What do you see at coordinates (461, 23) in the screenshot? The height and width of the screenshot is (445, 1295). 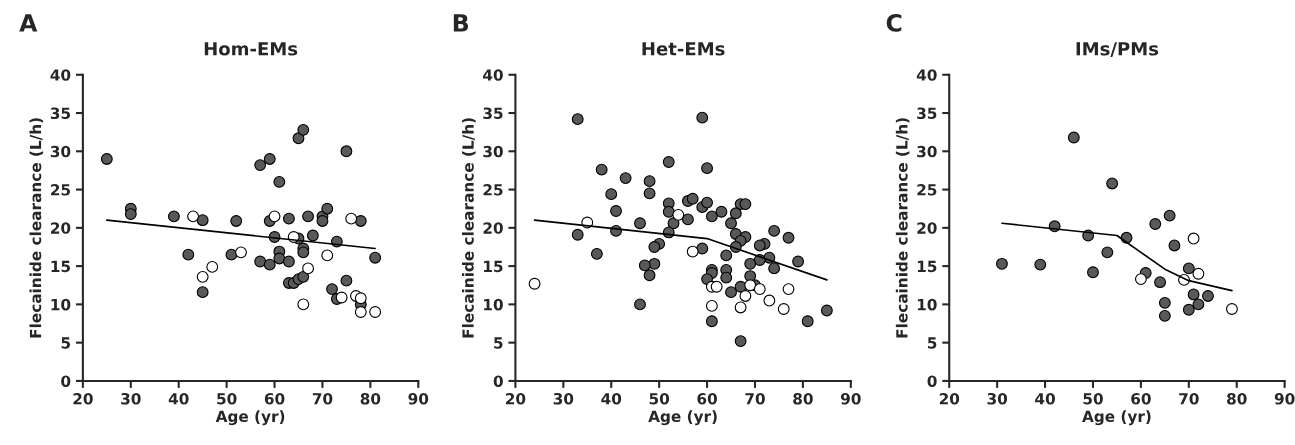 I see `text: B` at bounding box center [461, 23].